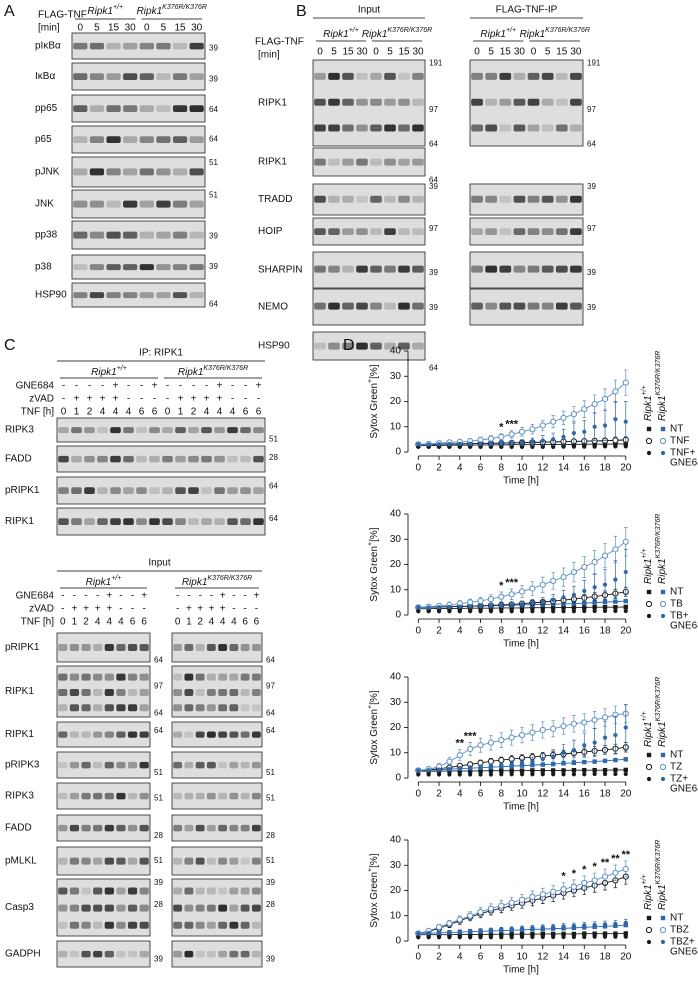 The image size is (698, 993). Describe the element at coordinates (43, 139) in the screenshot. I see `row-label: p65` at that location.